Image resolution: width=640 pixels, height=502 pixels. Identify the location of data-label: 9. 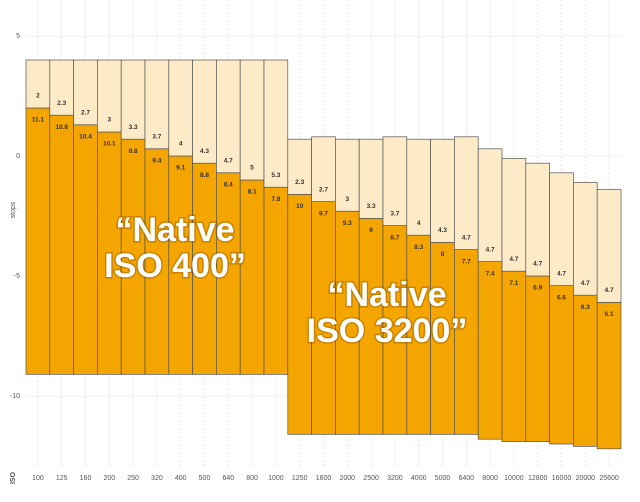
(371, 230).